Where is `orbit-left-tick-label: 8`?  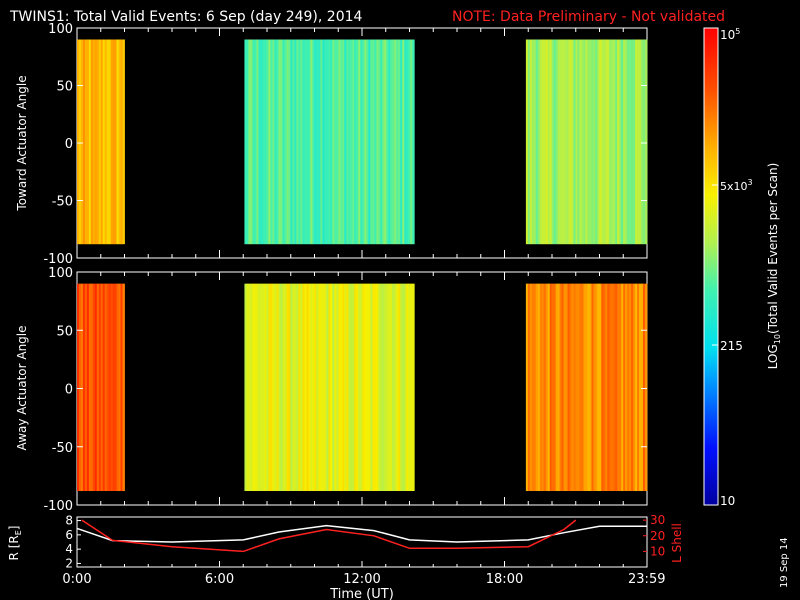
orbit-left-tick-label: 8 is located at coordinates (69, 521).